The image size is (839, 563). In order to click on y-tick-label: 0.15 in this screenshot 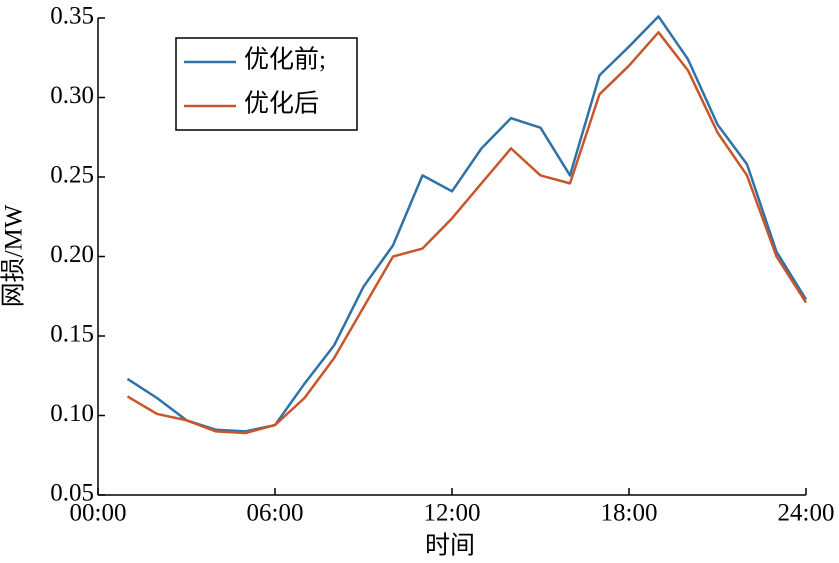, I will do `click(72, 334)`.